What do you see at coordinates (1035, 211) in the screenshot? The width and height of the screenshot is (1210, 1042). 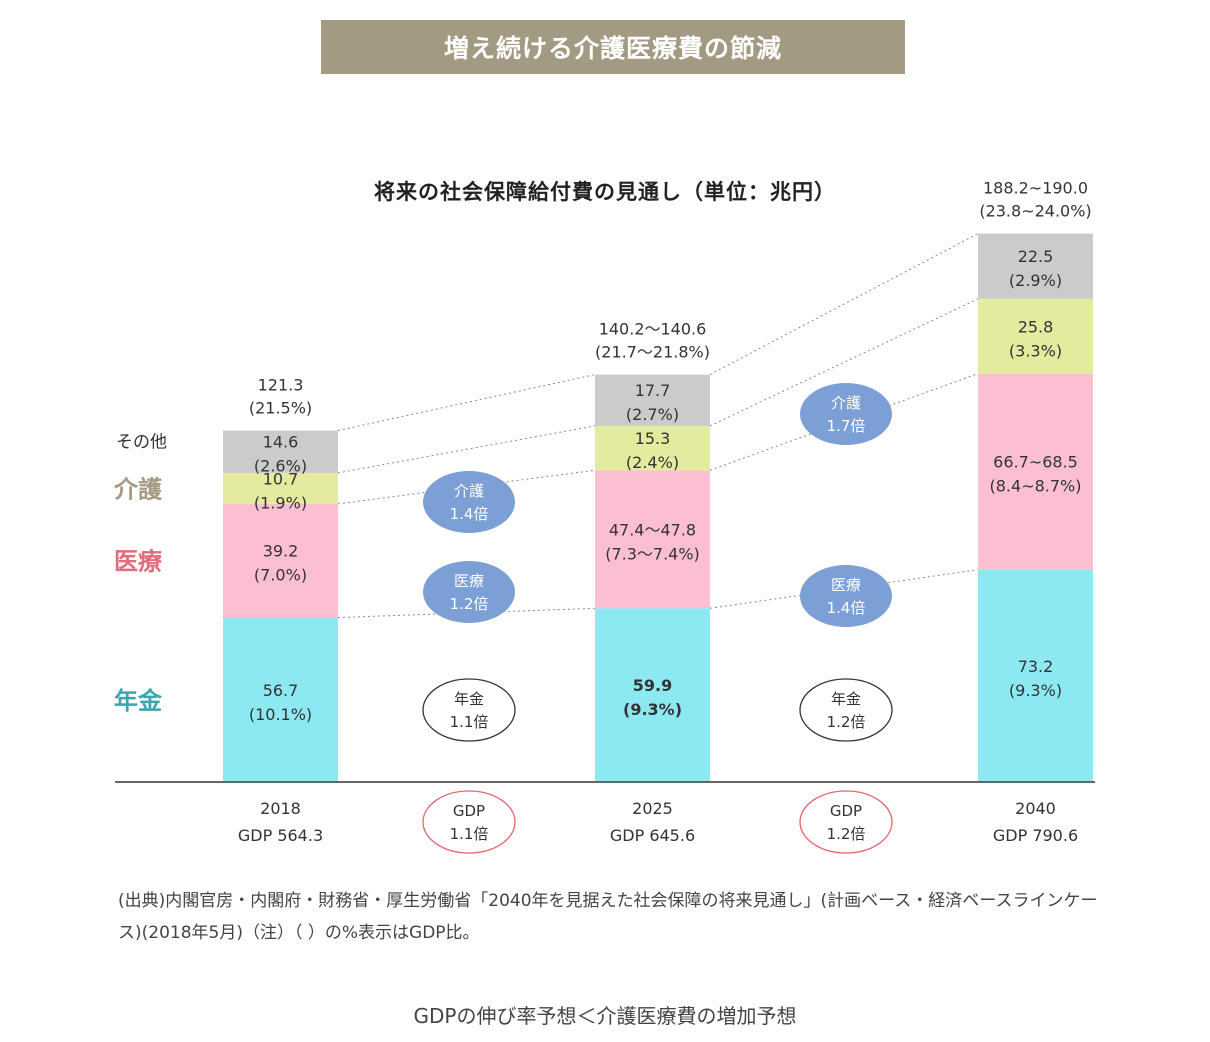 I see `total-pct-label: (23.8~24.0%)` at bounding box center [1035, 211].